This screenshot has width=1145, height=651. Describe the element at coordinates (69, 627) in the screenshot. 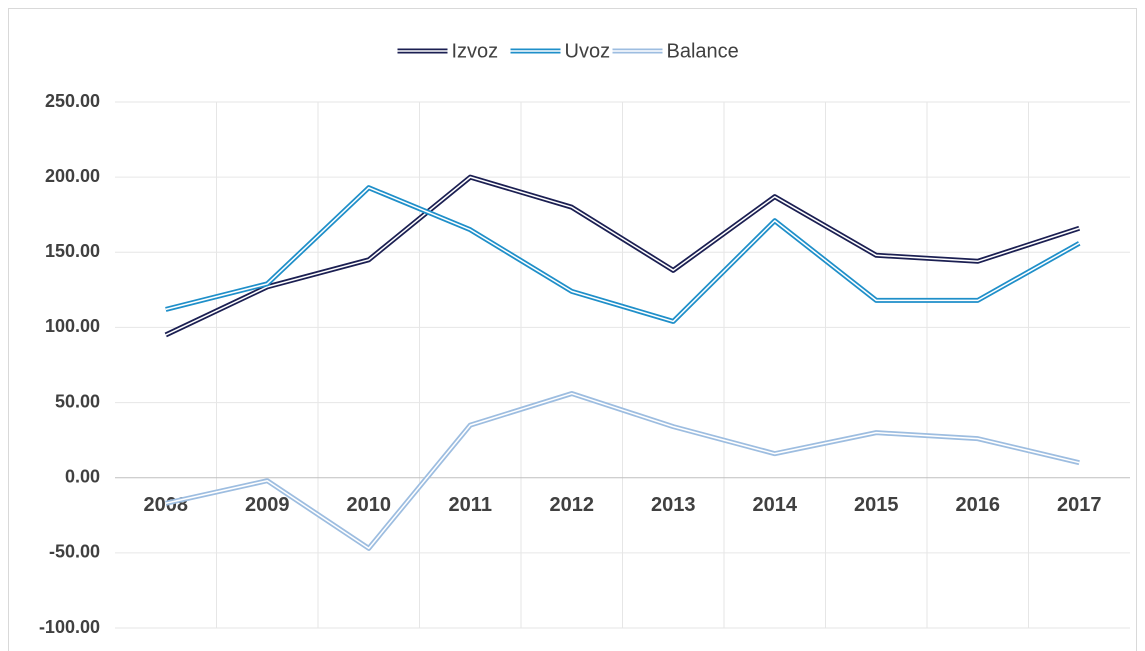

I see `y-tick-label: -100.00` at that location.